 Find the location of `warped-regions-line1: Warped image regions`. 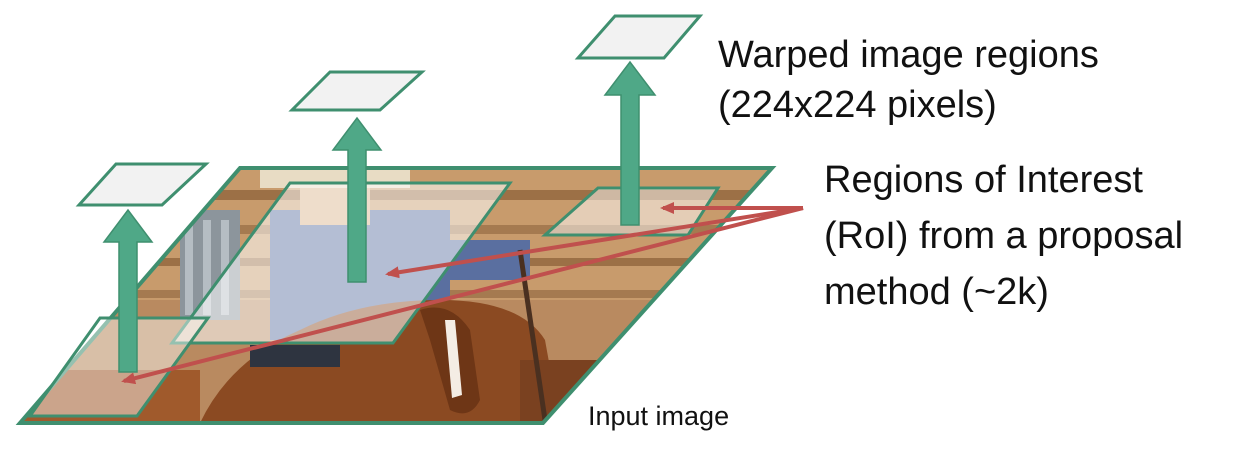

warped-regions-line1: Warped image regions is located at coordinates (908, 55).